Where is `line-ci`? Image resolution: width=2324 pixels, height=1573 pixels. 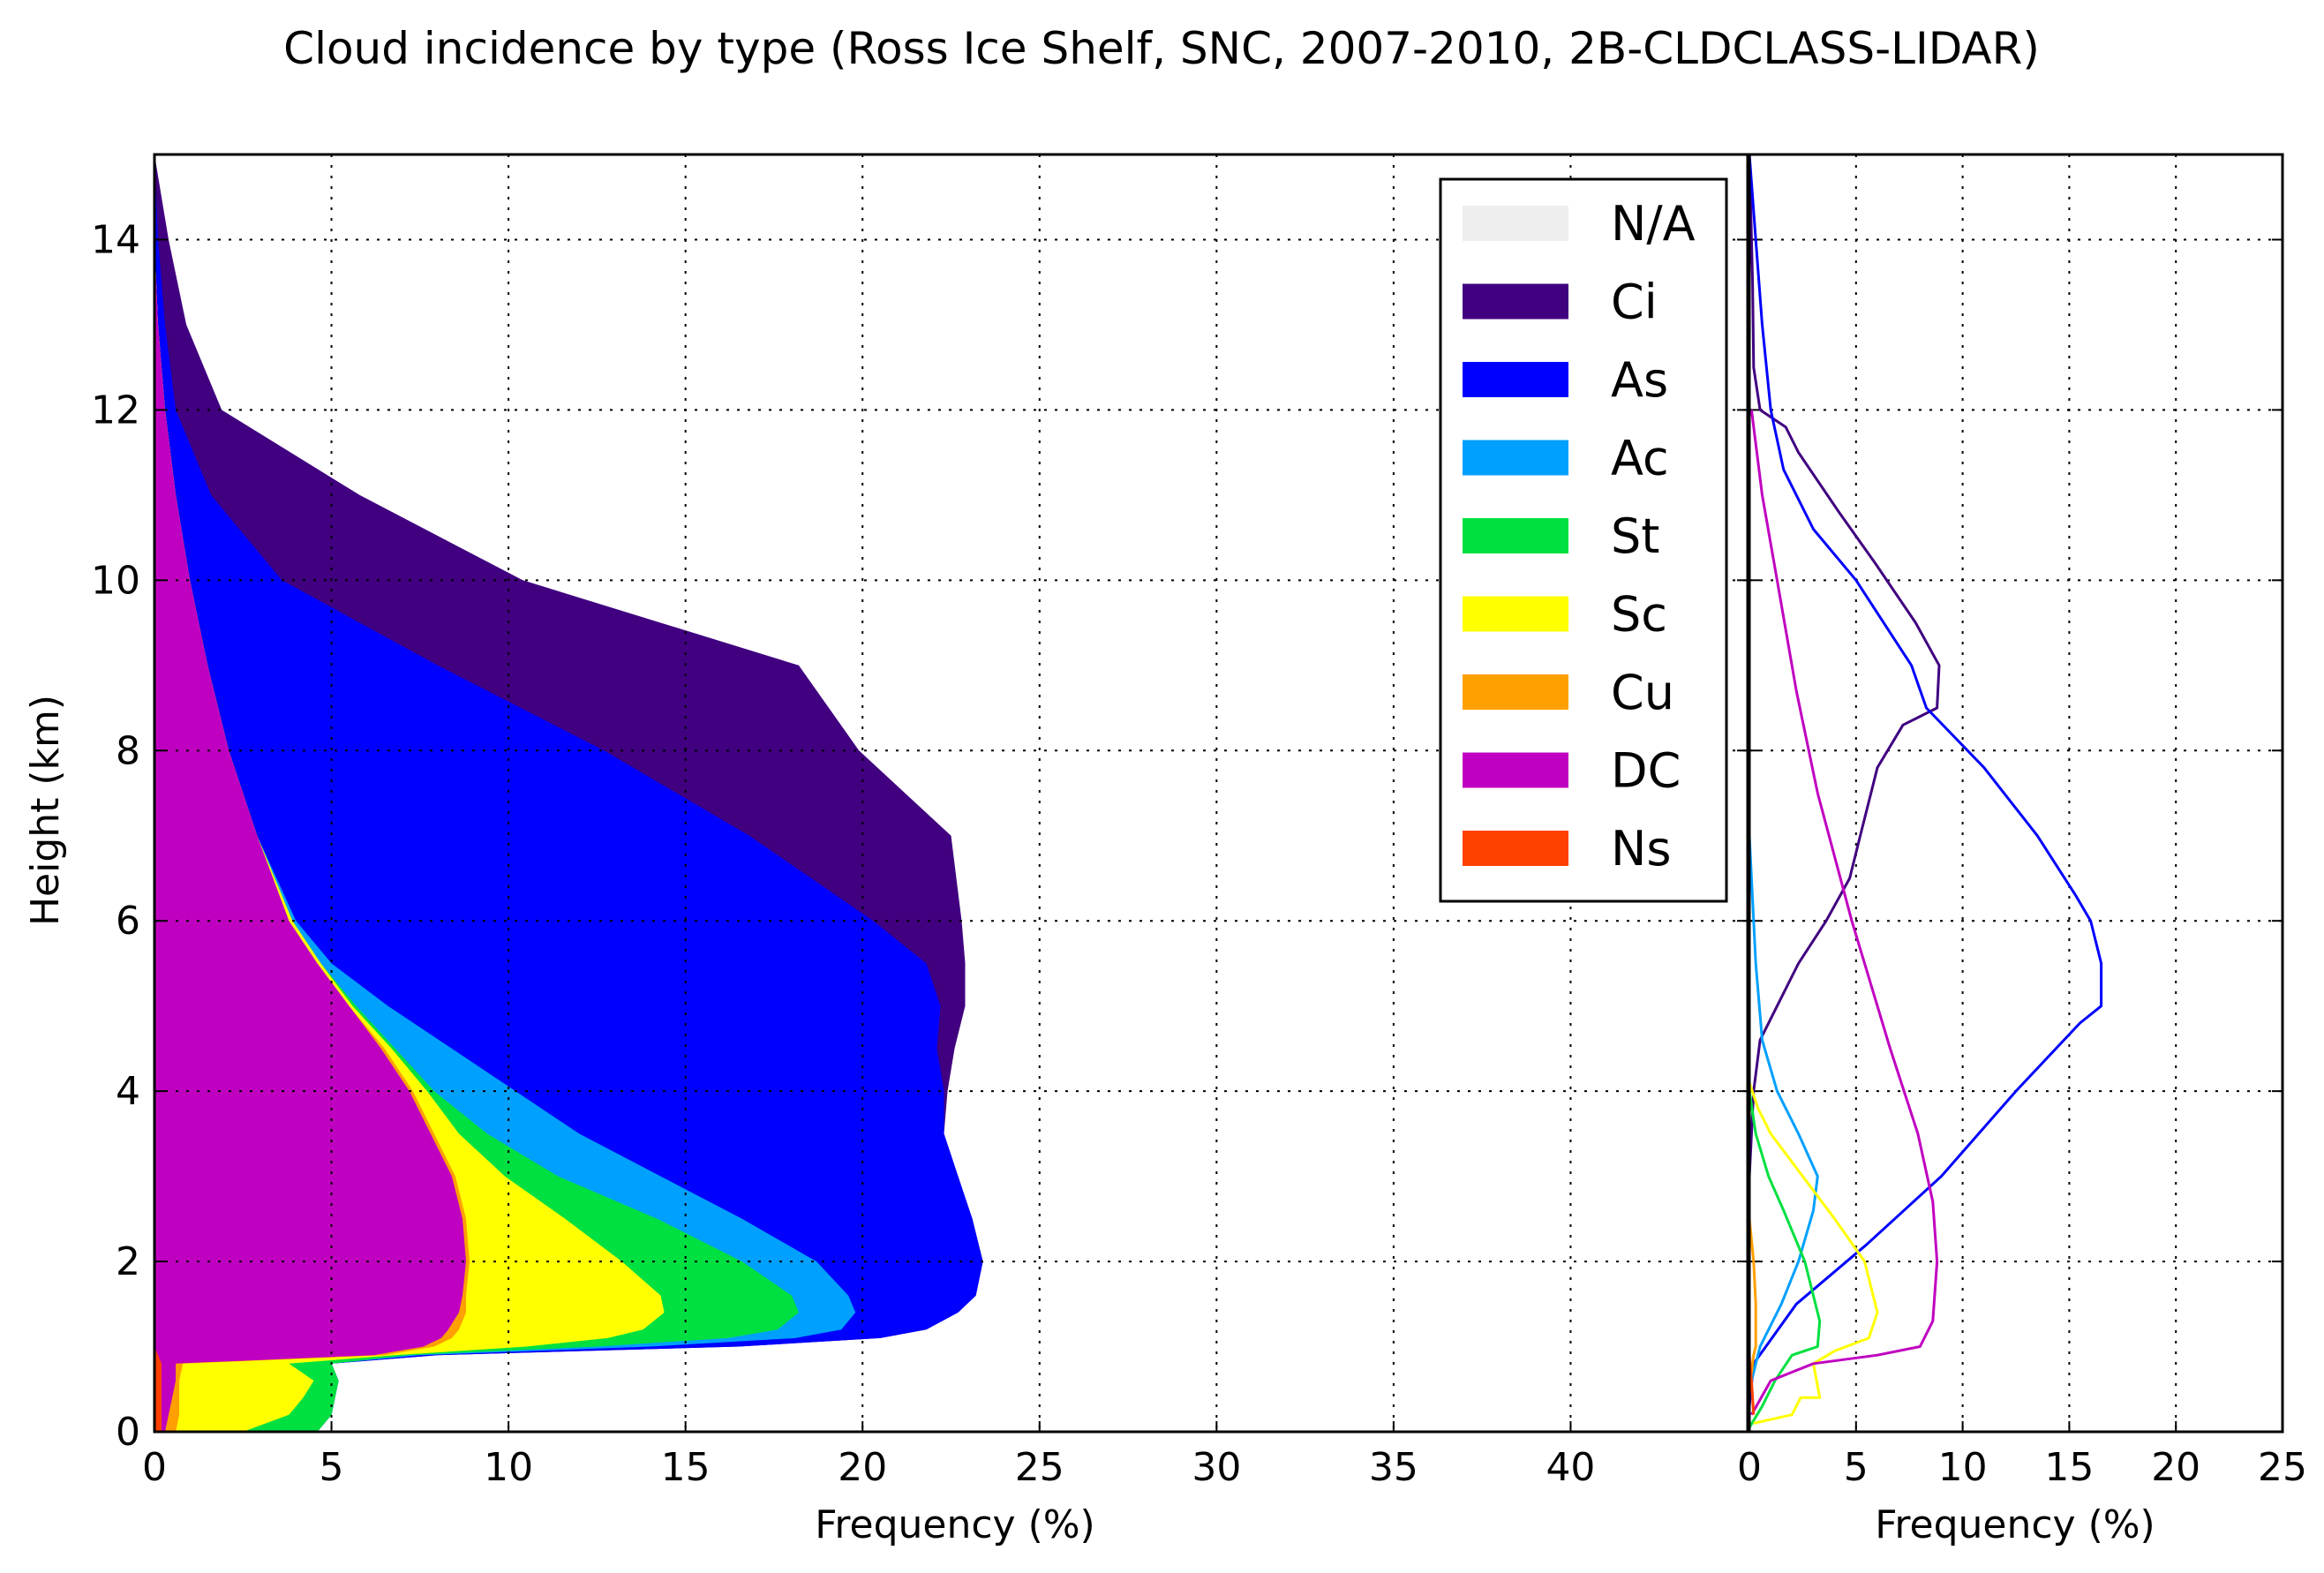 line-ci is located at coordinates (1844, 793).